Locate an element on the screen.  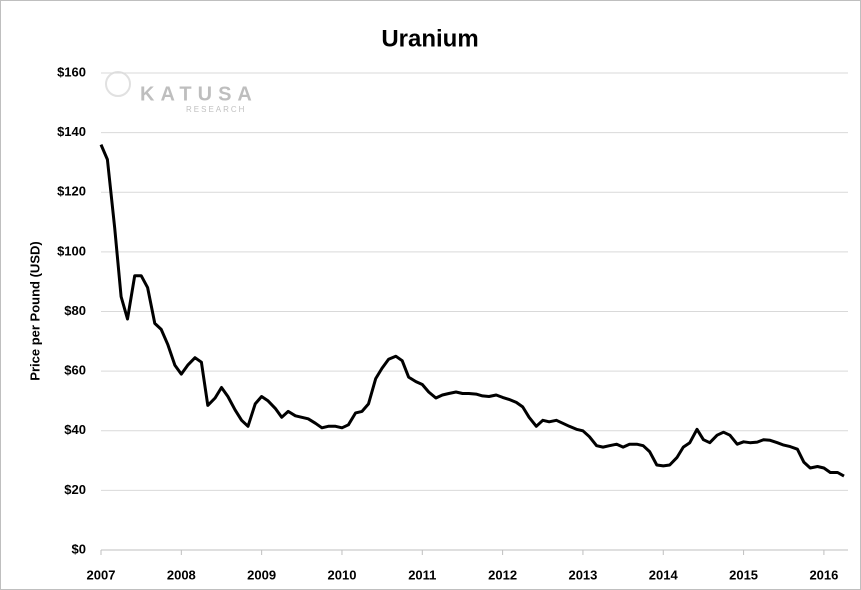
y-tick-label: $20 is located at coordinates (75, 489).